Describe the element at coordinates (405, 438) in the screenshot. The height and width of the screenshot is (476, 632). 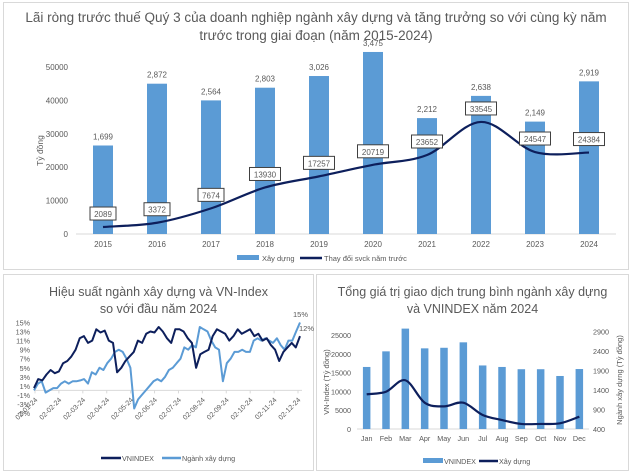
I see `x-tick-label: Mar` at that location.